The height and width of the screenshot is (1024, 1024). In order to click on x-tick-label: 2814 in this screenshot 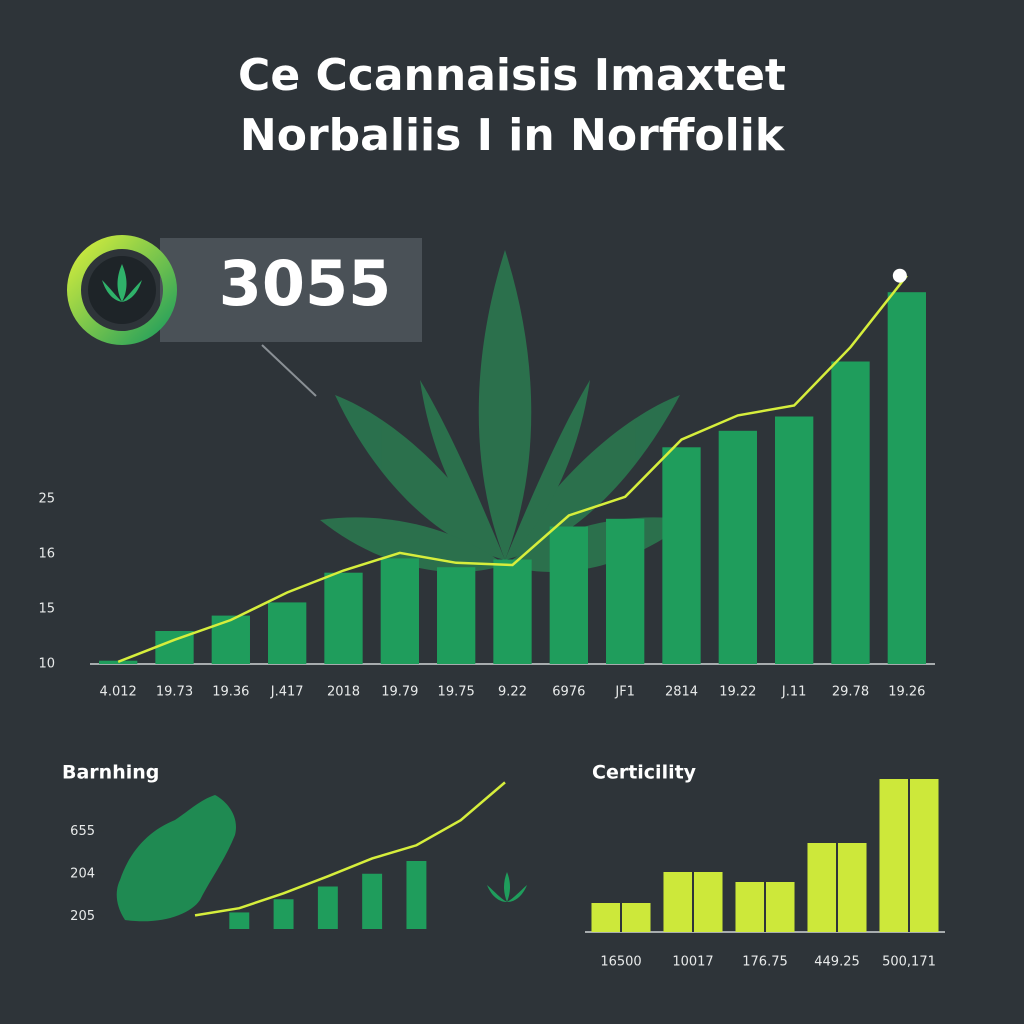, I will do `click(681, 692)`.